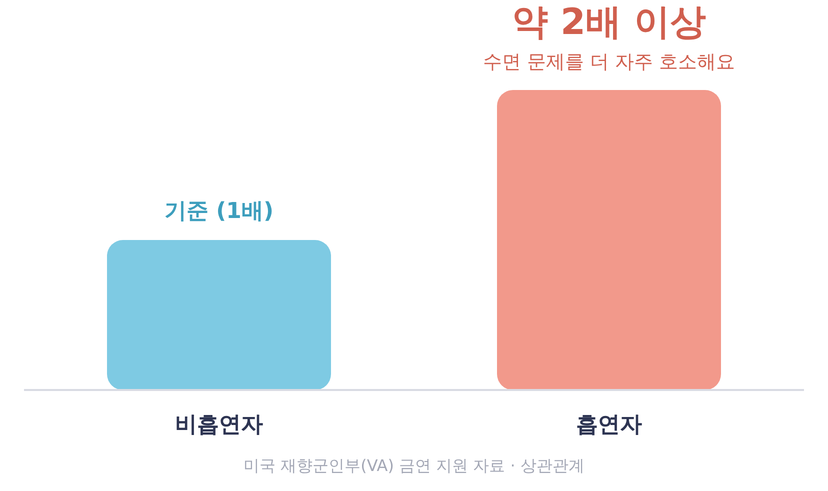 The image size is (828, 491). Describe the element at coordinates (609, 425) in the screenshot. I see `x-tick-label: 흡연자` at that location.